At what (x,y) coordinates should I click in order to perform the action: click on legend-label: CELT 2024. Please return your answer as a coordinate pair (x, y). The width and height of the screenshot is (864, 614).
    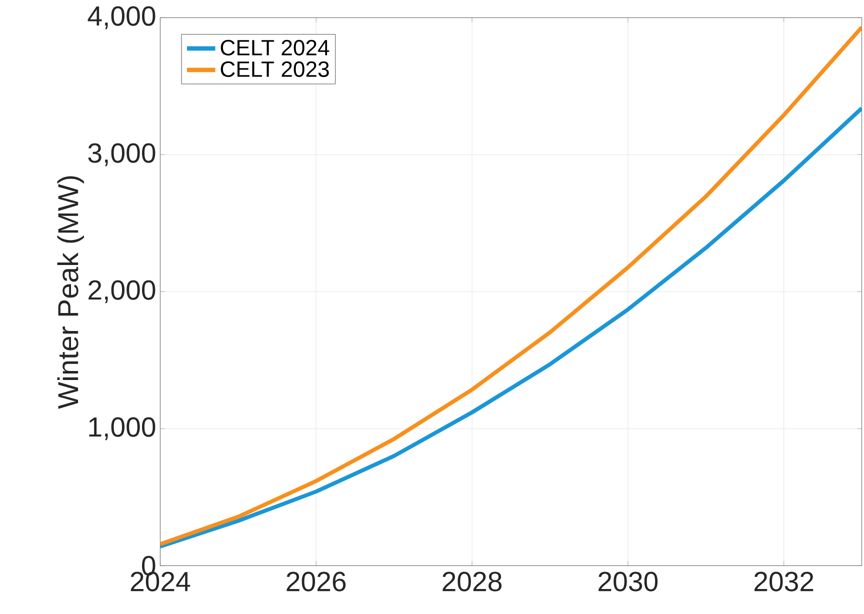
    Looking at the image, I should click on (275, 48).